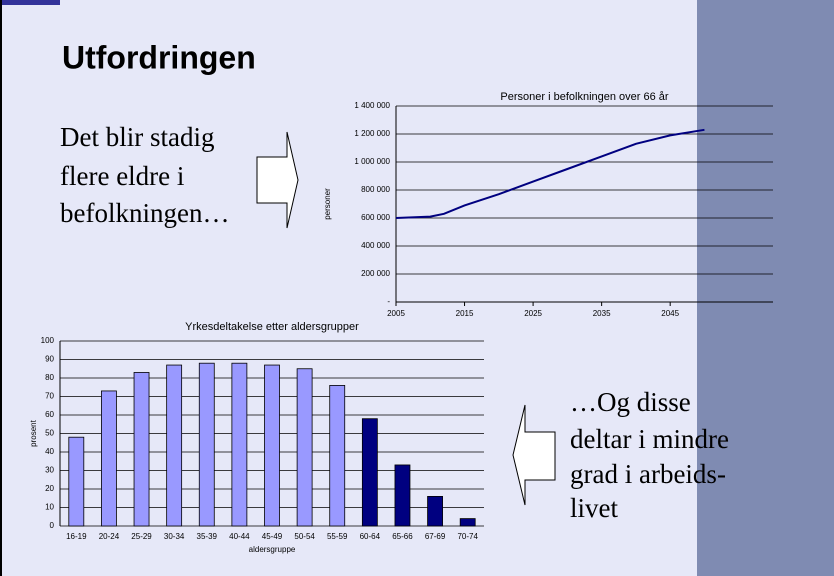  What do you see at coordinates (109, 536) in the screenshot?
I see `x-tick-label: 20-24` at bounding box center [109, 536].